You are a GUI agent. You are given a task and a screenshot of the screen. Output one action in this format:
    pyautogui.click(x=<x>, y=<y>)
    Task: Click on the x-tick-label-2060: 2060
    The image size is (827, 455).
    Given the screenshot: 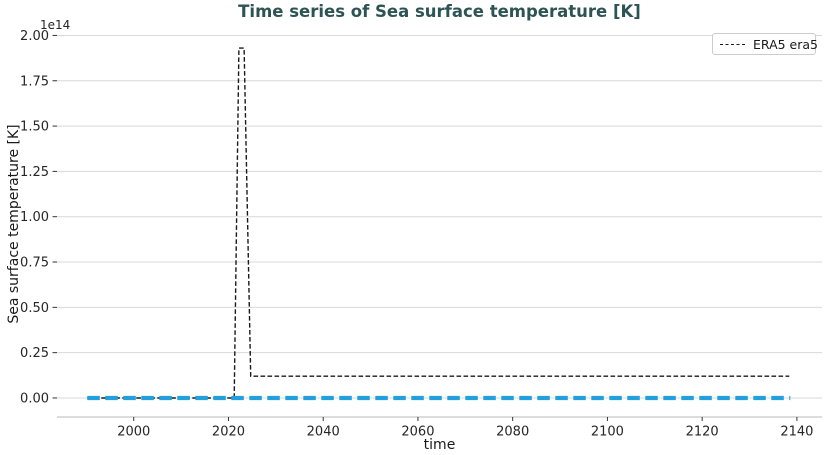 What is the action you would take?
    pyautogui.click(x=417, y=432)
    